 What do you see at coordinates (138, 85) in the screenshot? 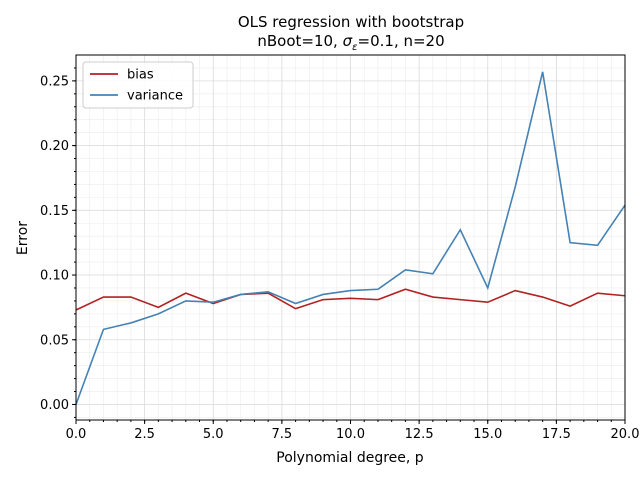
I see `legend: bias variance` at bounding box center [138, 85].